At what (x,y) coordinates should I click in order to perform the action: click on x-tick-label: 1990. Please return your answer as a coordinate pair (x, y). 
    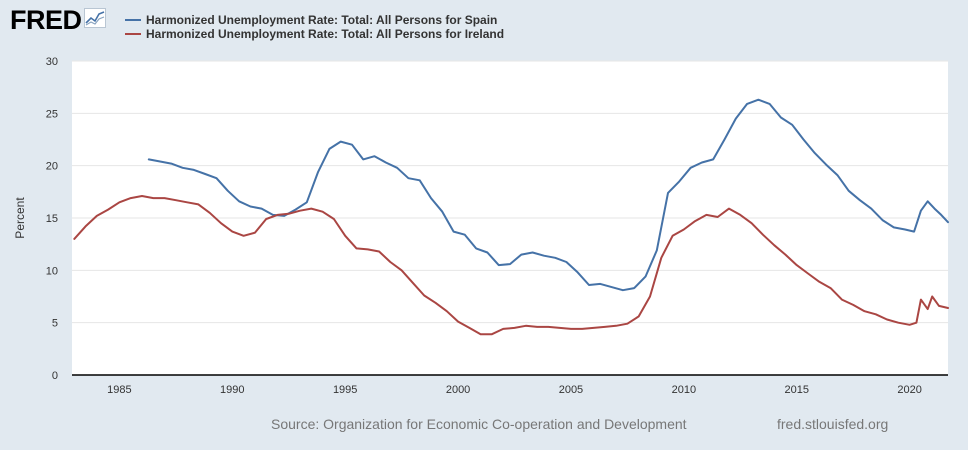
    Looking at the image, I should click on (232, 390).